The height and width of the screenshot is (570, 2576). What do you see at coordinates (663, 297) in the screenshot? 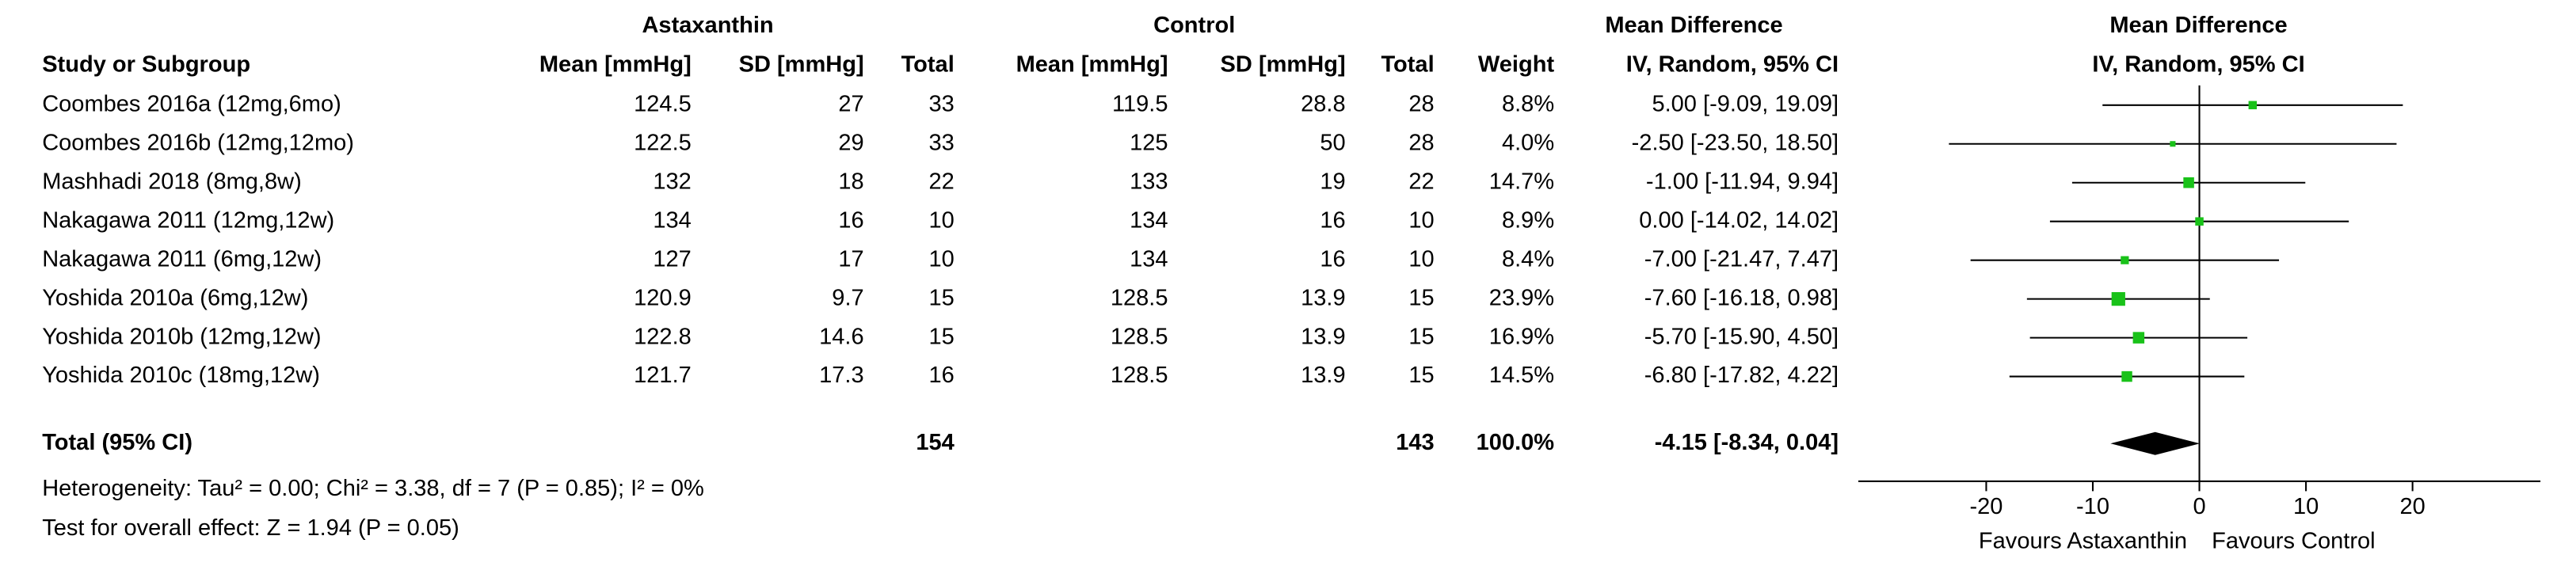
I see `cell: 120.9` at bounding box center [663, 297].